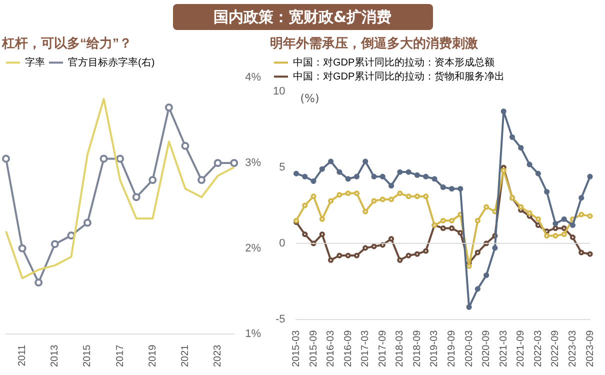 This screenshot has height=375, width=605. I want to click on x-tick-label: 2013, so click(55, 356).